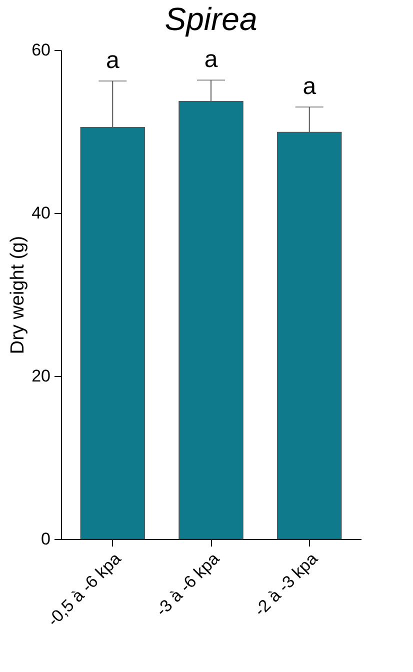 The width and height of the screenshot is (413, 672). Describe the element at coordinates (286, 584) in the screenshot. I see `x-tick-label: -2 à -3 kpa` at that location.